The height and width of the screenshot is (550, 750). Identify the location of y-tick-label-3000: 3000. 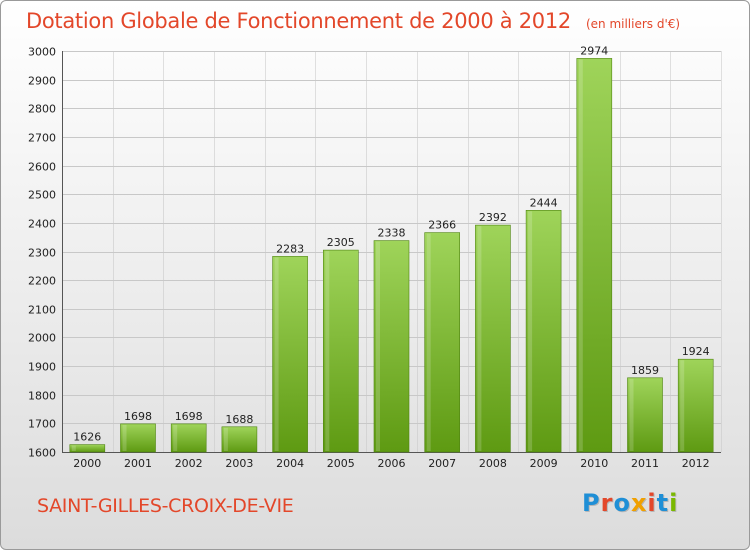
(42, 52).